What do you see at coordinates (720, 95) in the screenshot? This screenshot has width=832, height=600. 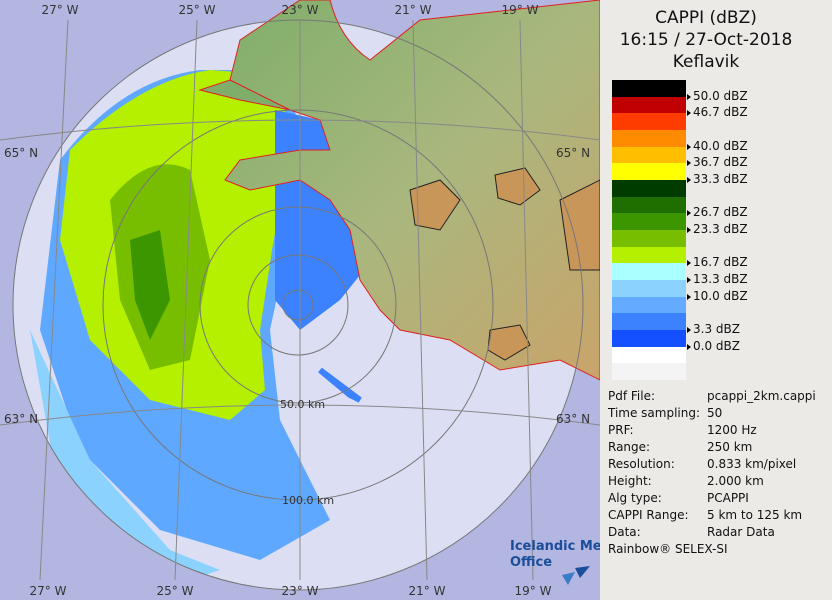 I see `legend-label: 50.0 dBZ` at bounding box center [720, 95].